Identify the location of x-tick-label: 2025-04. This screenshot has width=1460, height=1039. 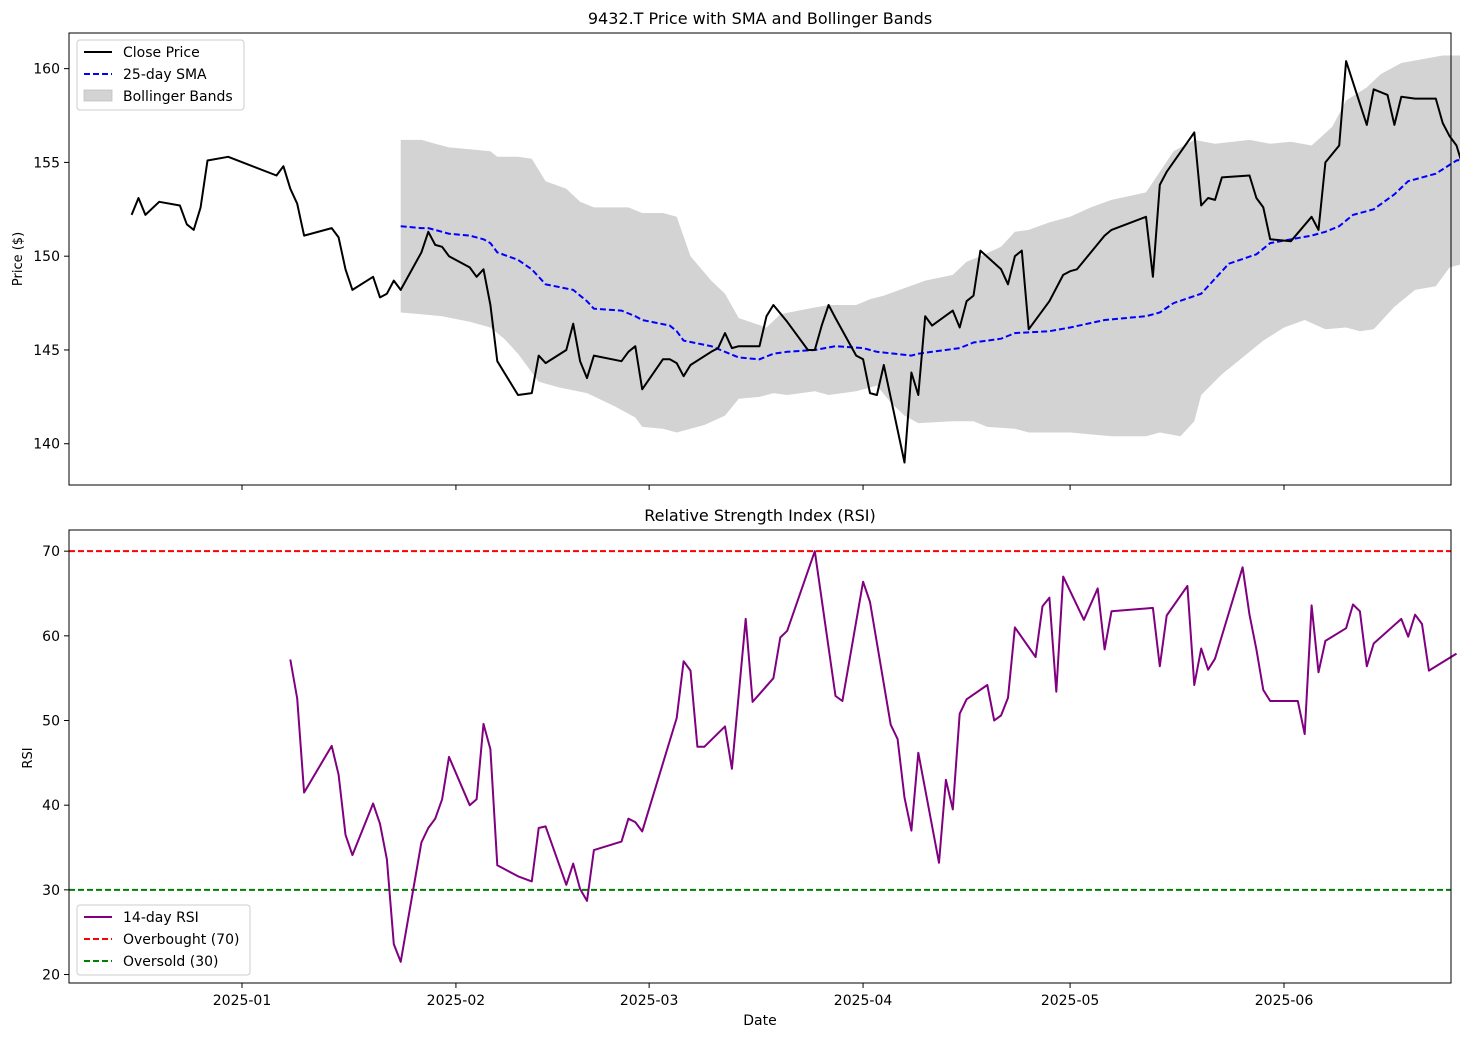
(863, 1001).